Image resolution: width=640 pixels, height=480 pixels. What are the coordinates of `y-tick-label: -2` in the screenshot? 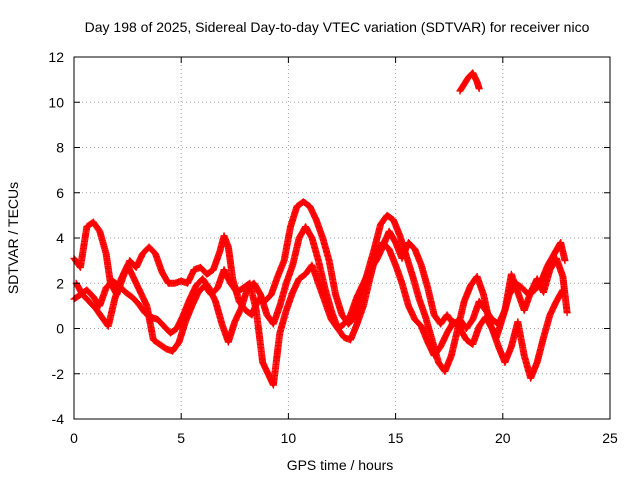 It's located at (58, 374).